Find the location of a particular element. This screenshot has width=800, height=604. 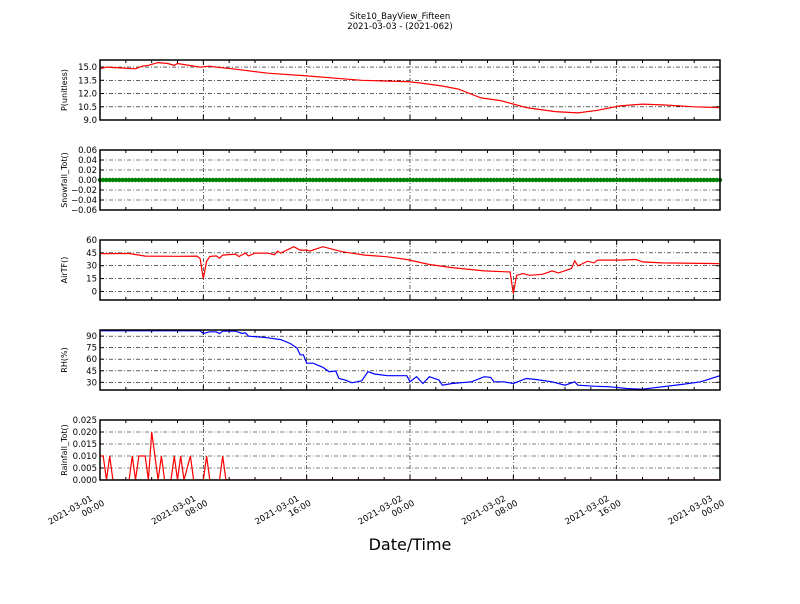

subplot-2: 0 15 30 45 60 AirTF() is located at coordinates (390, 268).